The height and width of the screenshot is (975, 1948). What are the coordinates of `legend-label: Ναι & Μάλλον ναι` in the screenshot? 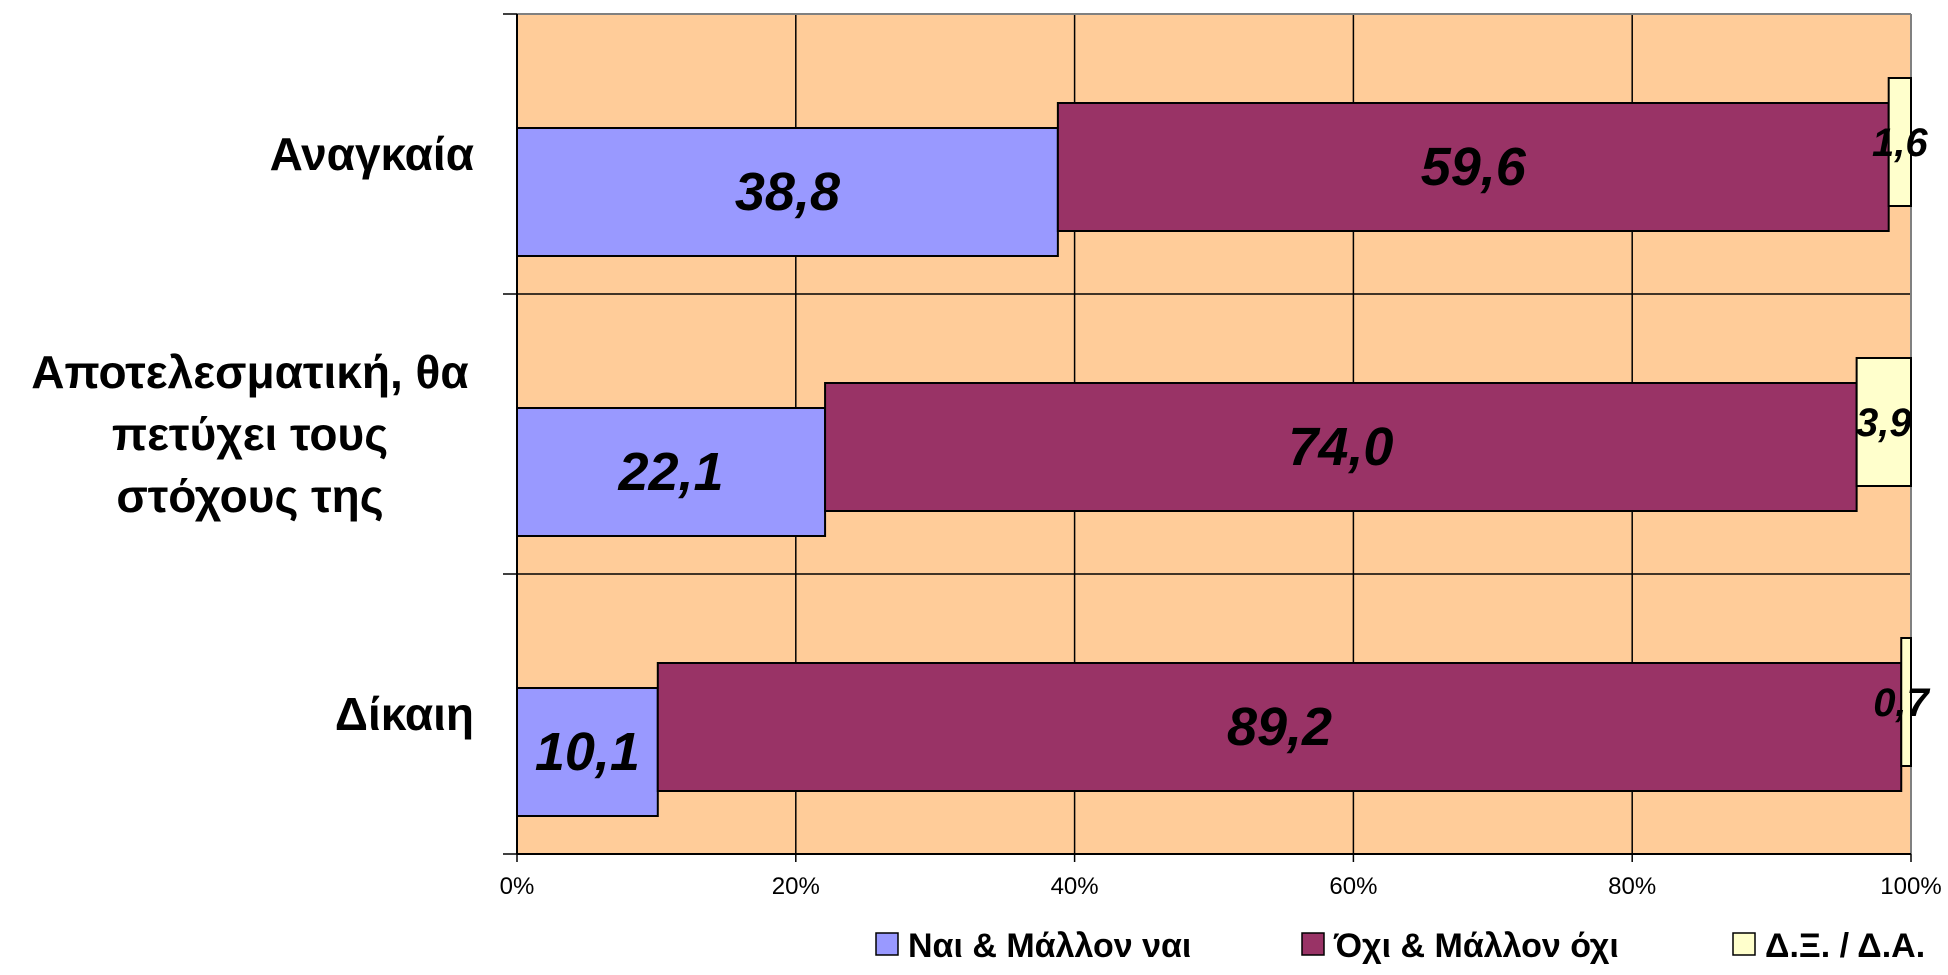 It's located at (1049, 946).